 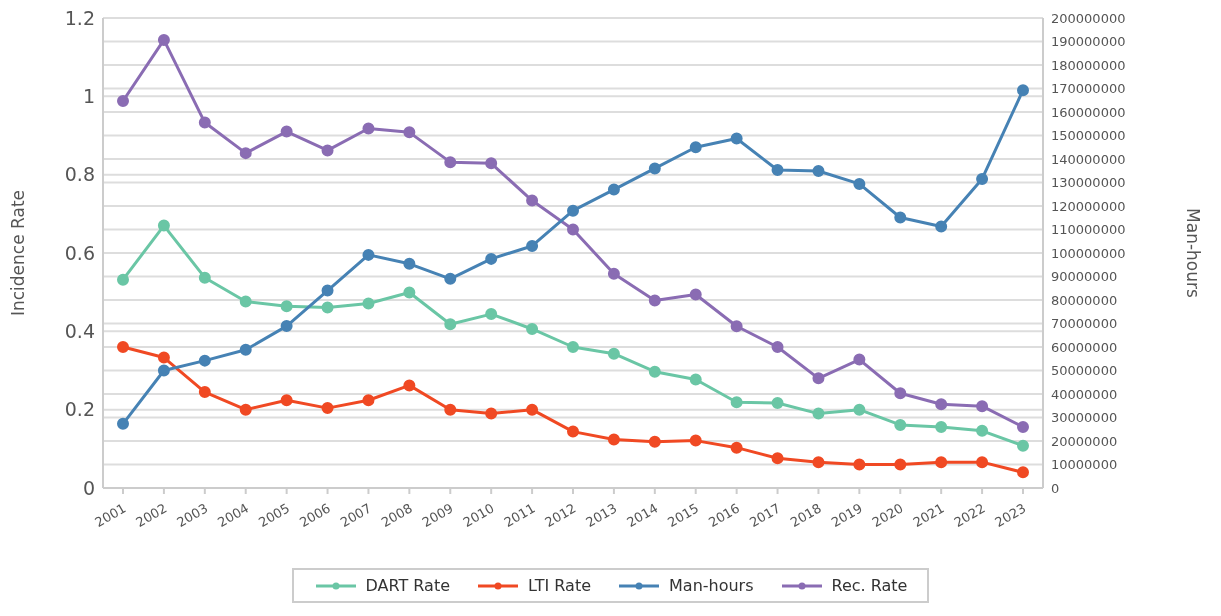 What do you see at coordinates (79, 409) in the screenshot?
I see `y-tick-label: 0.2` at bounding box center [79, 409].